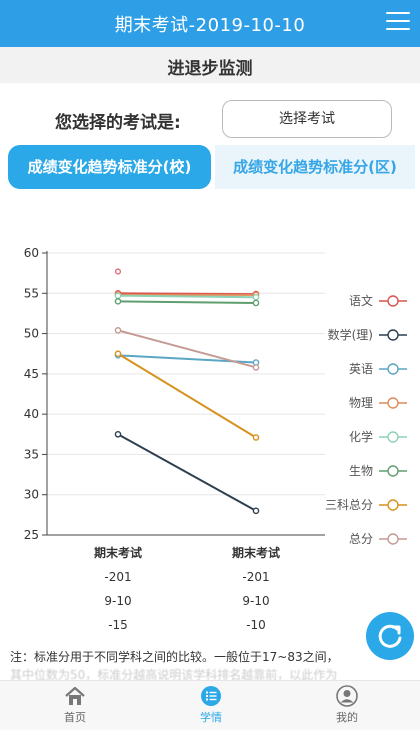  I want to click on tab-school-trend: 成绩变化趋势标准分(校), so click(109, 167).